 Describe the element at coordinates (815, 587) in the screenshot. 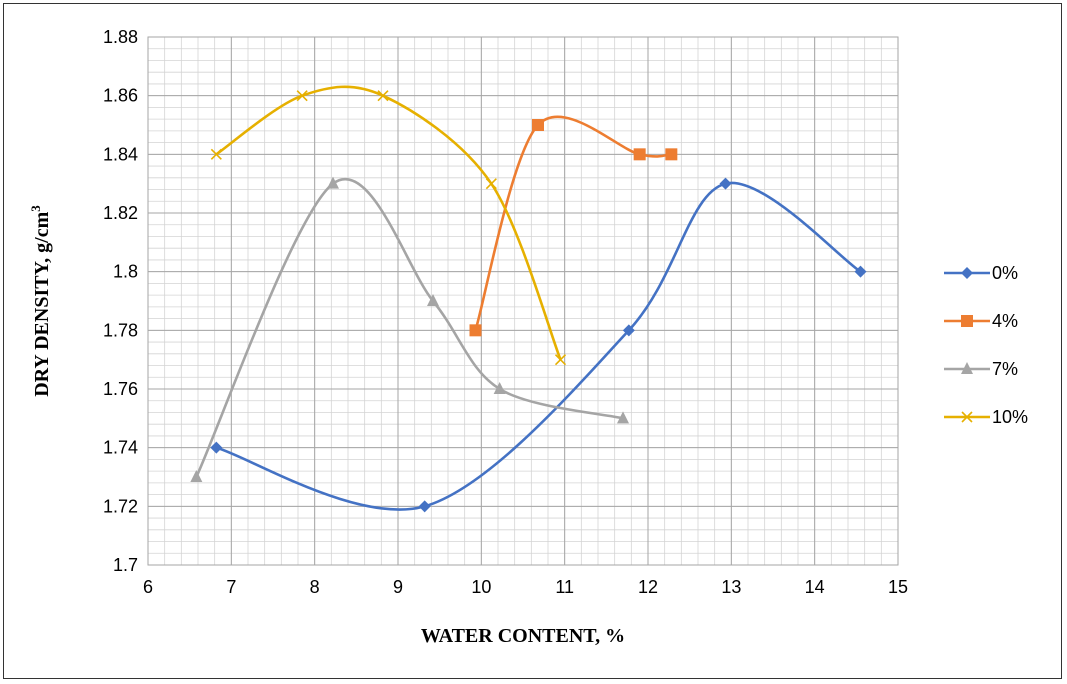

I see `x-tick-label: 14` at that location.